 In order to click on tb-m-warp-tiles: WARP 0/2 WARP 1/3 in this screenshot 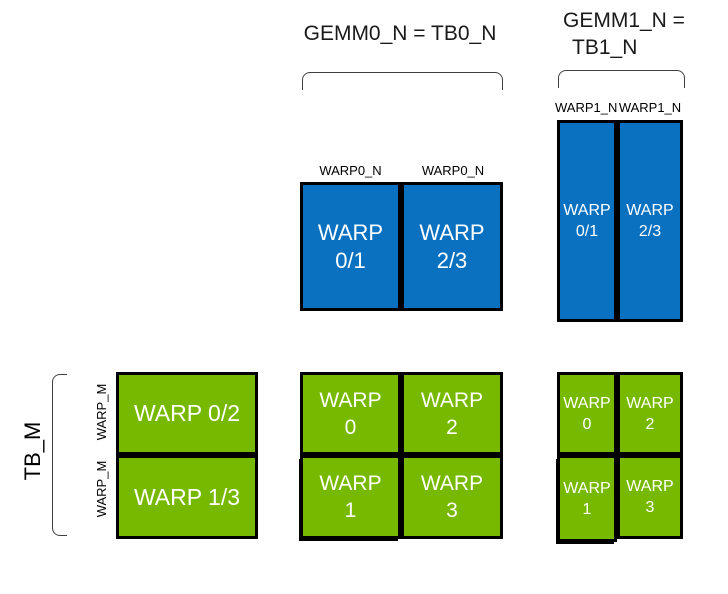, I will do `click(187, 455)`.